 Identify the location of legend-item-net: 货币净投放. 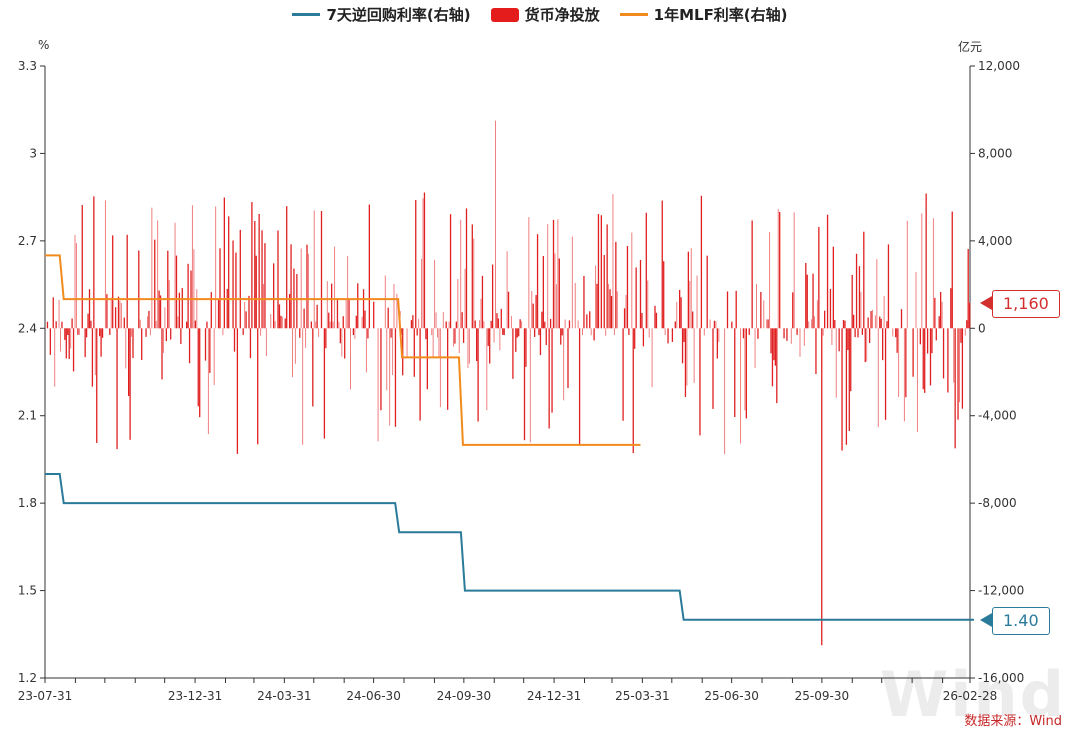
(545, 14).